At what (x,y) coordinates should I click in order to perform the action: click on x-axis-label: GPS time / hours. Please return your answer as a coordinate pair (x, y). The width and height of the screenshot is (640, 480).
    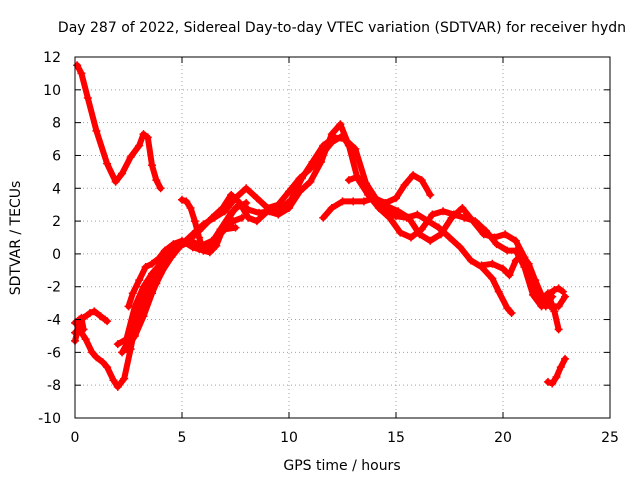
    Looking at the image, I should click on (341, 466).